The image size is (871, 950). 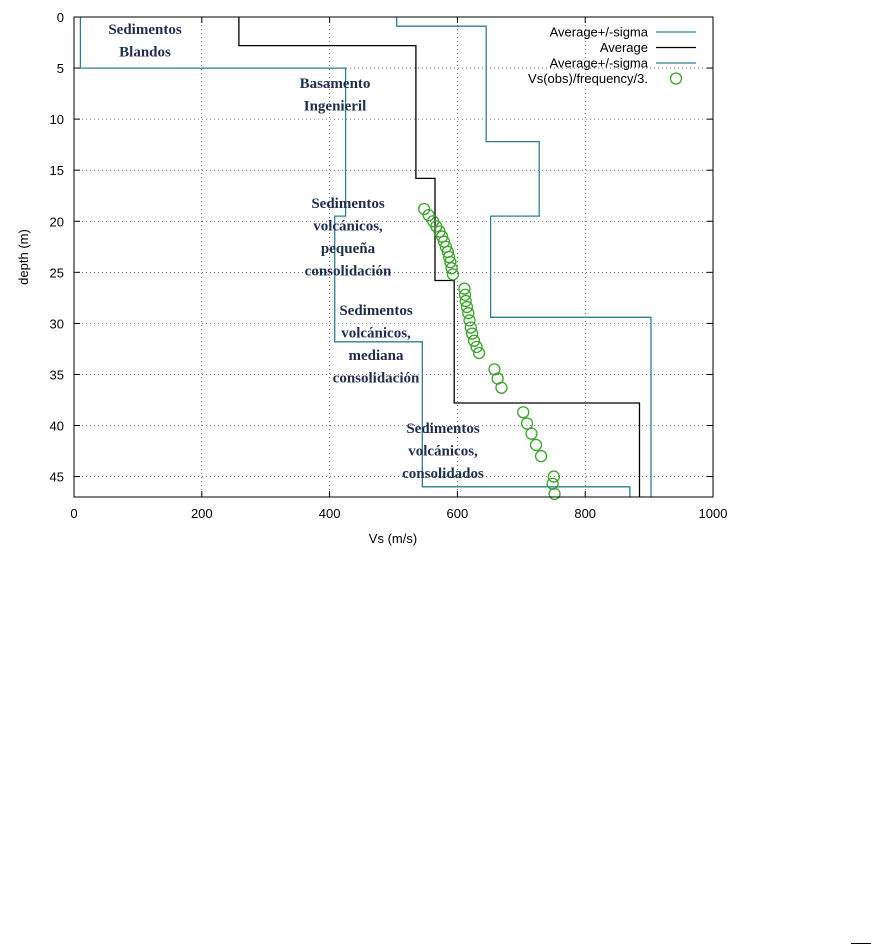 What do you see at coordinates (145, 41) in the screenshot?
I see `annotation-1: Sedimentos Blandos` at bounding box center [145, 41].